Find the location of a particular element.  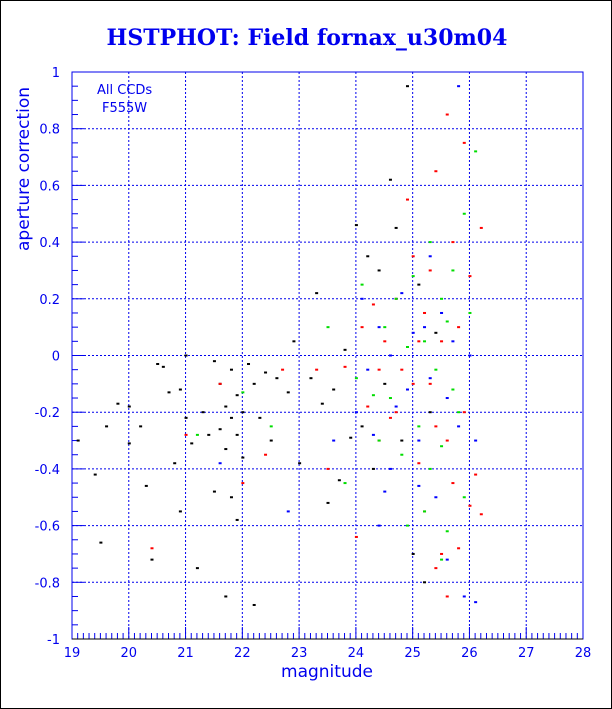

y-tick-label: 0.2 is located at coordinates (49, 300).